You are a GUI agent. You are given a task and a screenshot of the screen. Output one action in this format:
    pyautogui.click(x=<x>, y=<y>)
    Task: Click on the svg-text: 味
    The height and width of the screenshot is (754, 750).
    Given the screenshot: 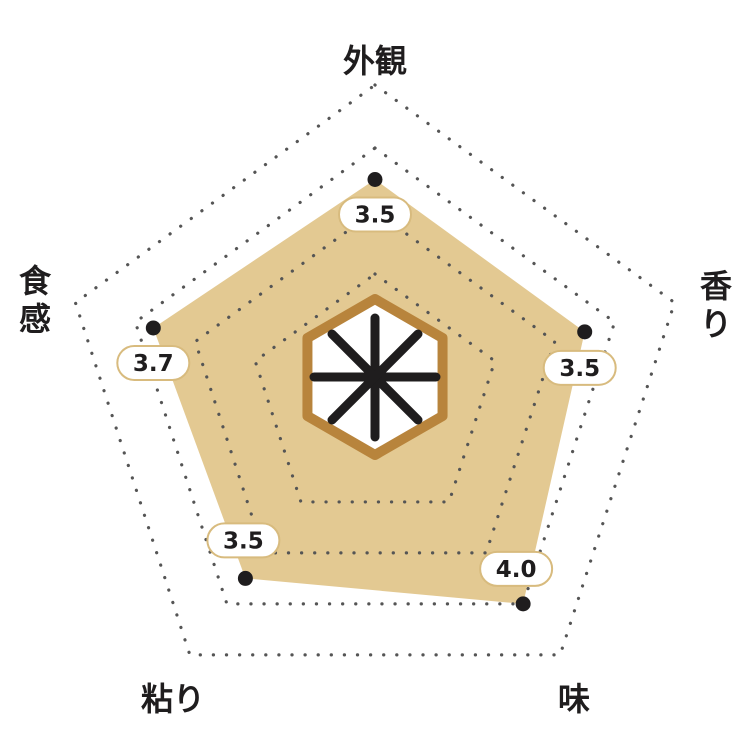 What is the action you would take?
    pyautogui.click(x=574, y=699)
    